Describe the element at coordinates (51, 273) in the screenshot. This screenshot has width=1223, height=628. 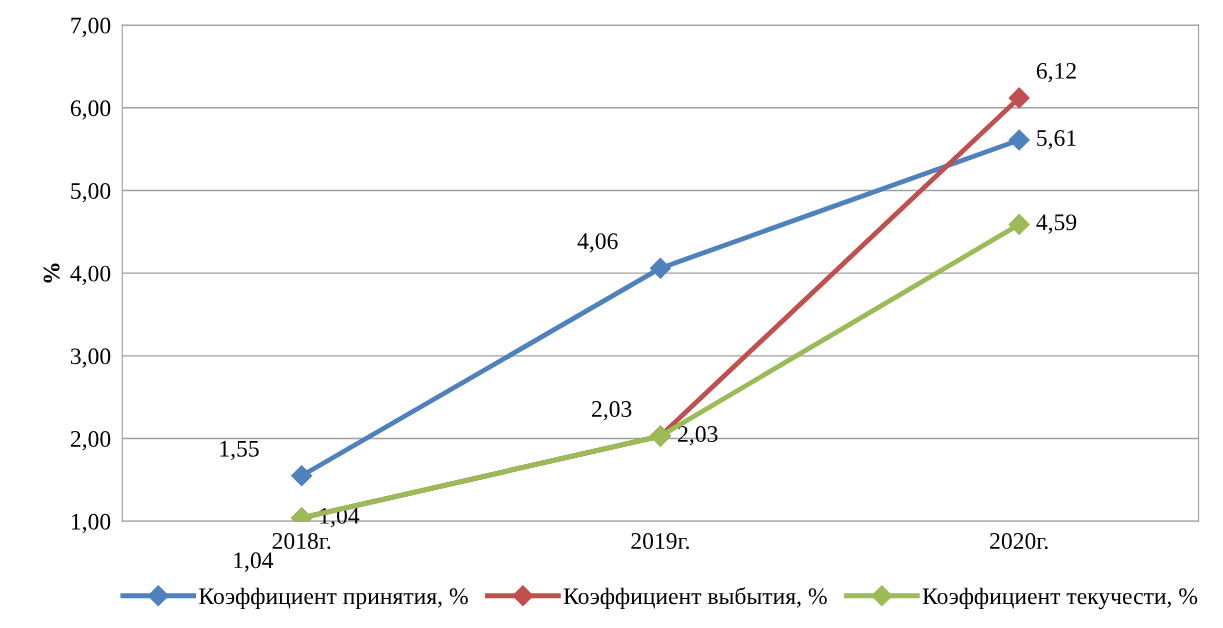
I see `y-axis-title: %` at that location.